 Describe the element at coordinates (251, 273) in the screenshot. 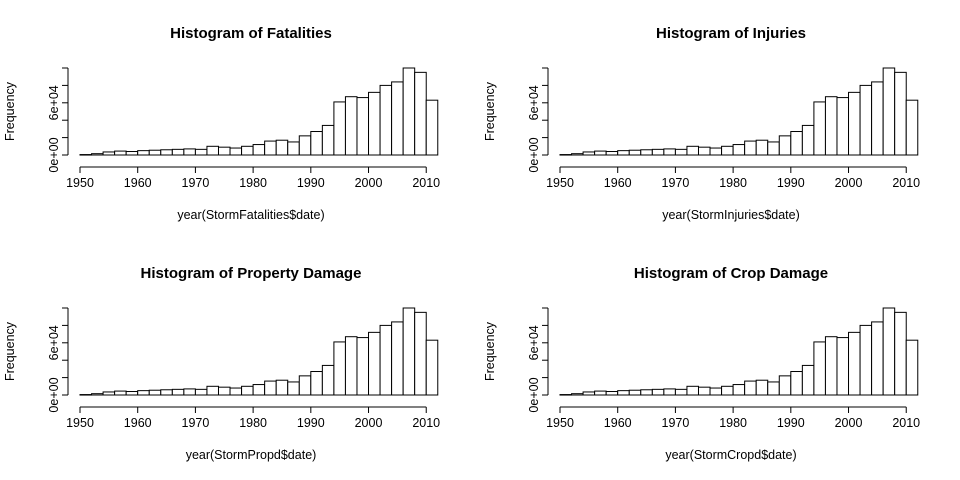

I see `chart-title: Histogram of Property Damage` at that location.